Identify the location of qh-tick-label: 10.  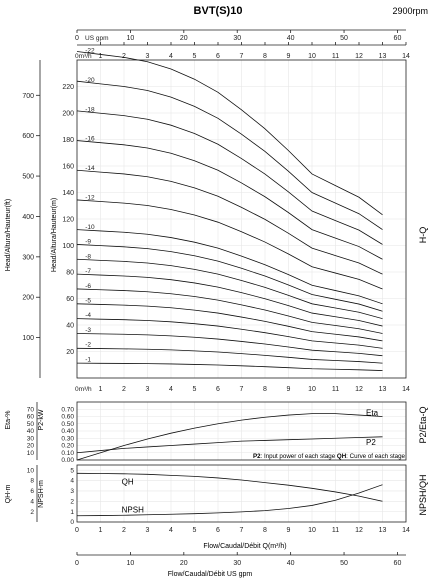
(31, 470).